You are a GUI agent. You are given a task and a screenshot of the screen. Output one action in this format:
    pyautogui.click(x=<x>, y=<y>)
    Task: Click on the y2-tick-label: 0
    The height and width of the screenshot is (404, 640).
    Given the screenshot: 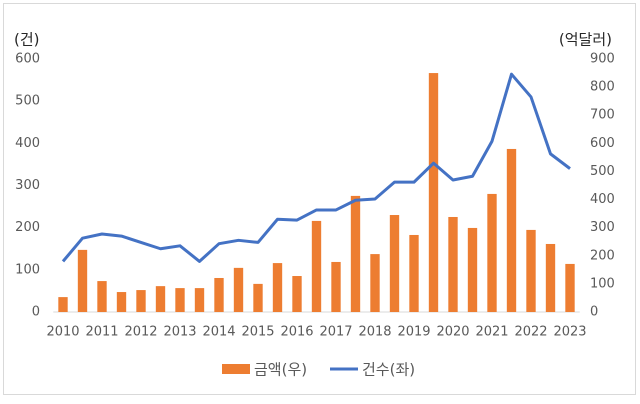 What is the action you would take?
    pyautogui.click(x=594, y=312)
    